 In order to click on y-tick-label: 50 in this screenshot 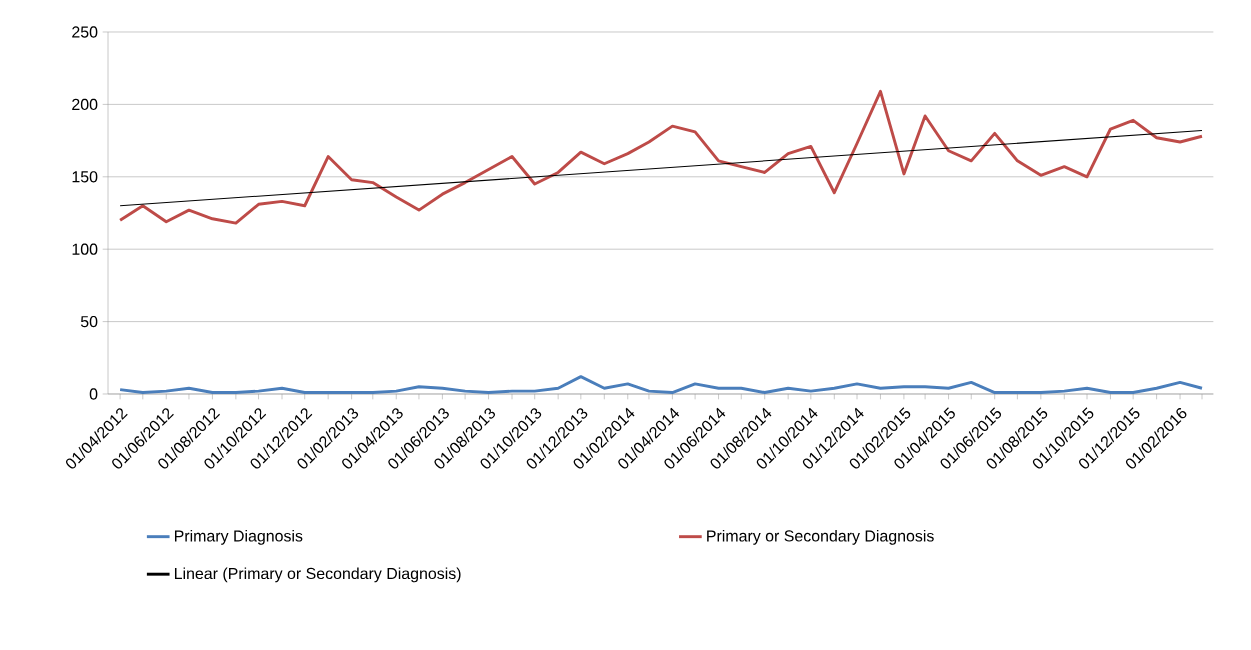, I will do `click(89, 321)`.